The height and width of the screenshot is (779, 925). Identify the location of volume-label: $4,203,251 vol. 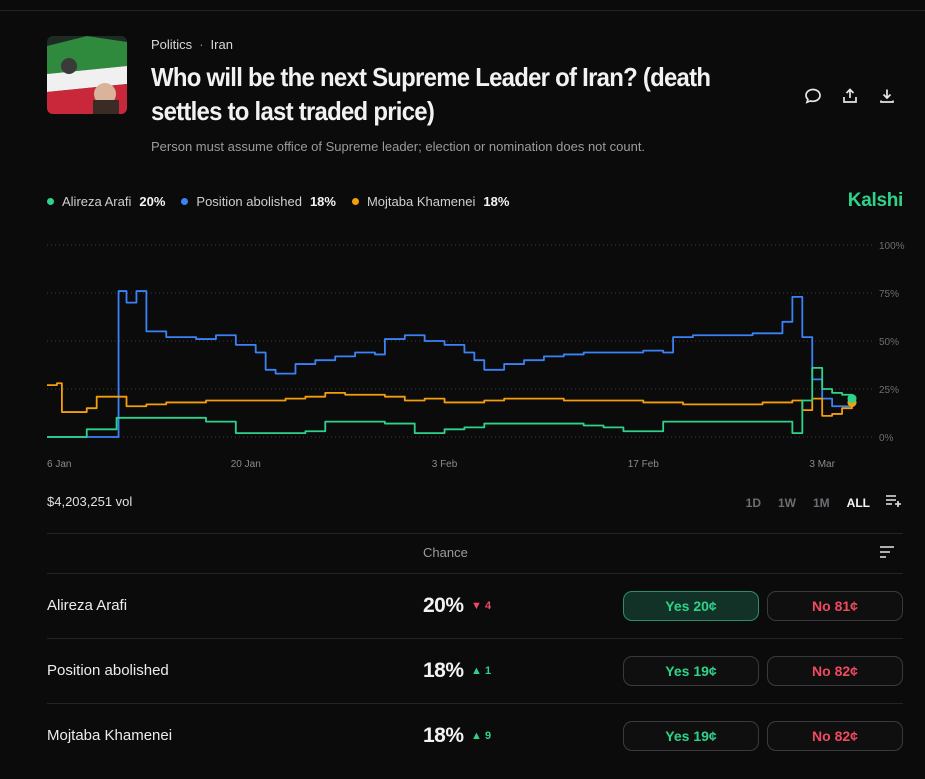
(90, 501).